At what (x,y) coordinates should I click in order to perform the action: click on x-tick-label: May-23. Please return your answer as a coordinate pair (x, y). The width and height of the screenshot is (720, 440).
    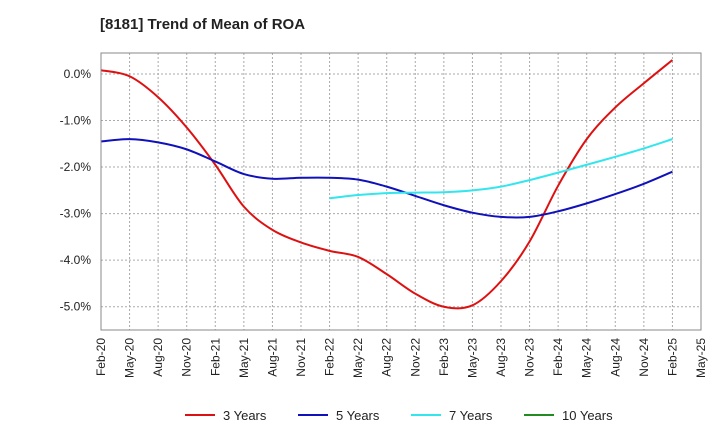
    Looking at the image, I should click on (472, 358).